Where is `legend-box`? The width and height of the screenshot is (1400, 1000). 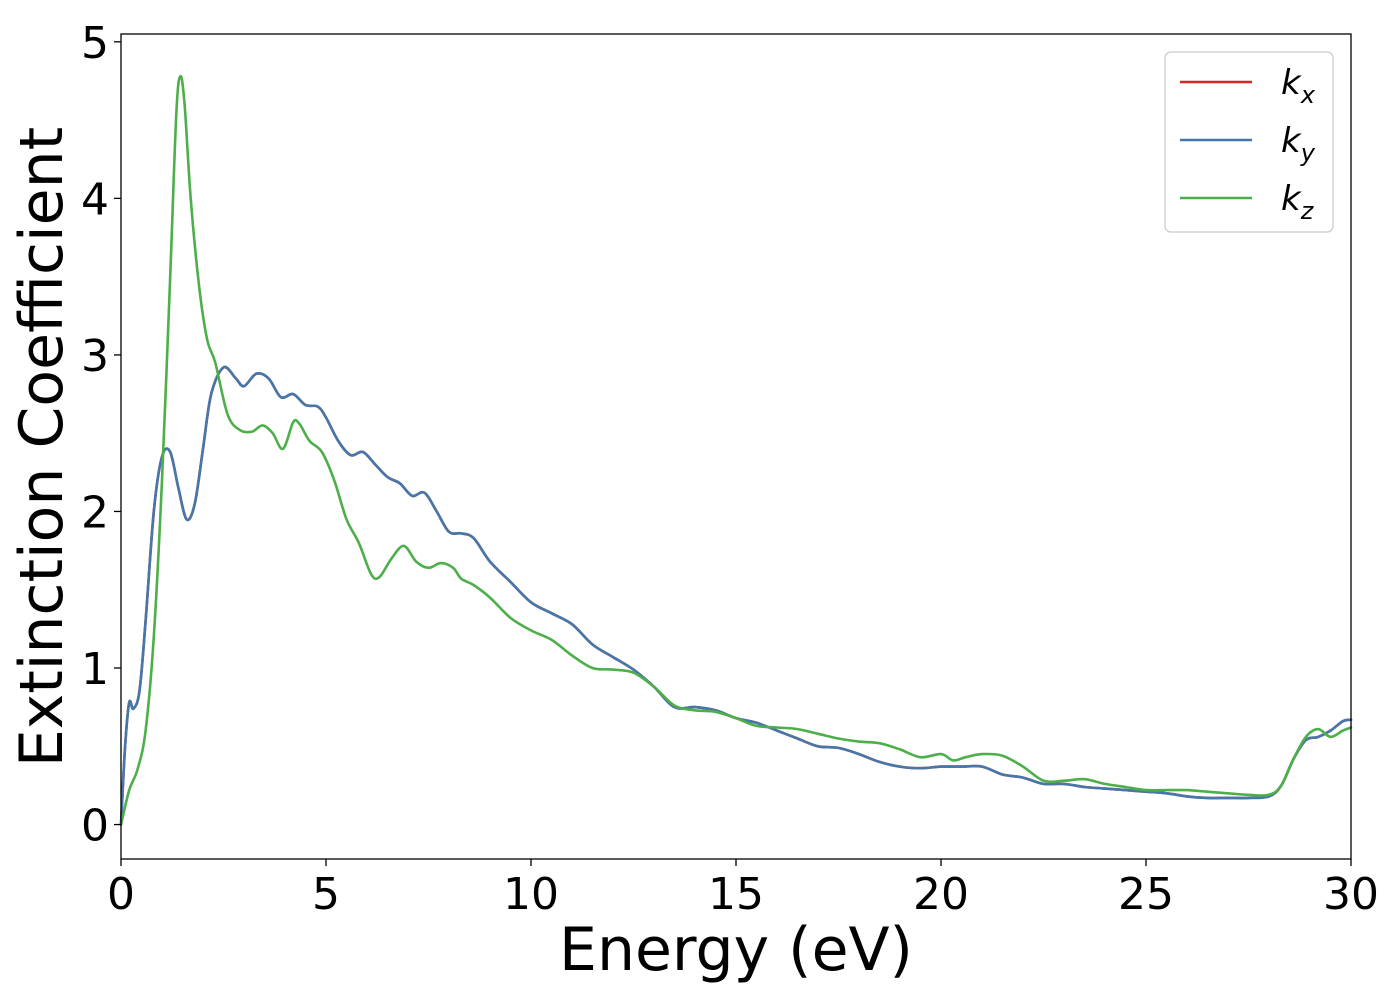 legend-box is located at coordinates (1249, 142).